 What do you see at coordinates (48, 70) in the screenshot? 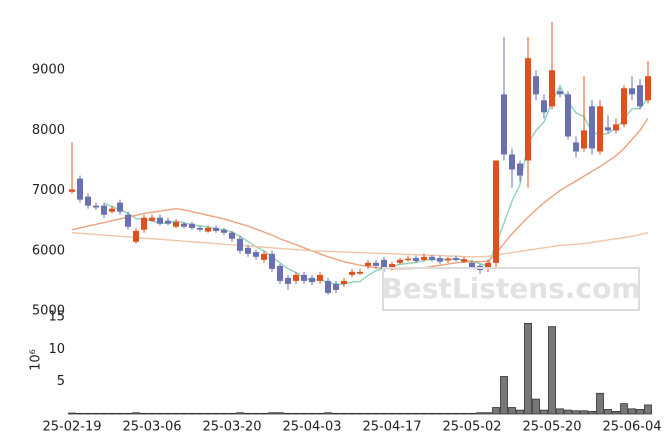
I see `y-tick-label: 9000` at bounding box center [48, 70].